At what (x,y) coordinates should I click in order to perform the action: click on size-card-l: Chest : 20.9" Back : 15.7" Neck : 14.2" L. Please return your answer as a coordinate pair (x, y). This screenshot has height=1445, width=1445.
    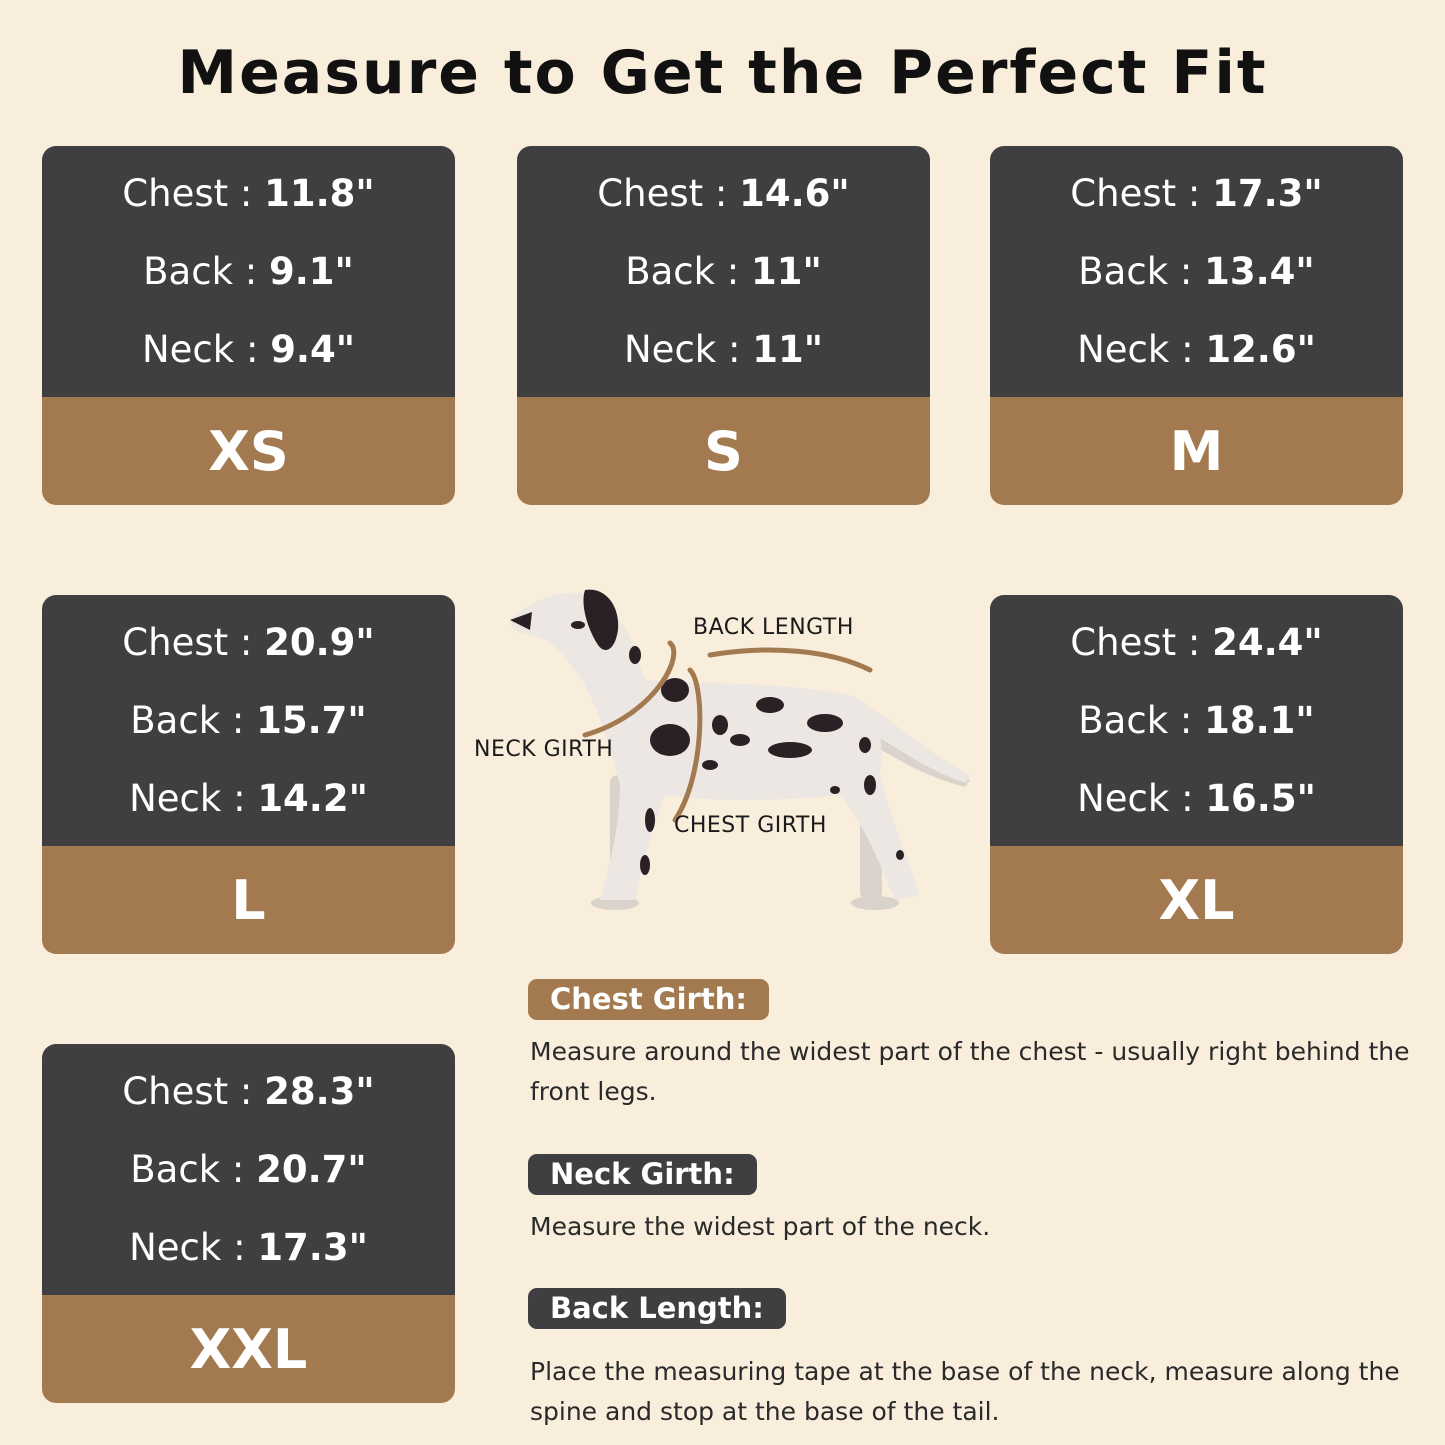
    Looking at the image, I should click on (248, 774).